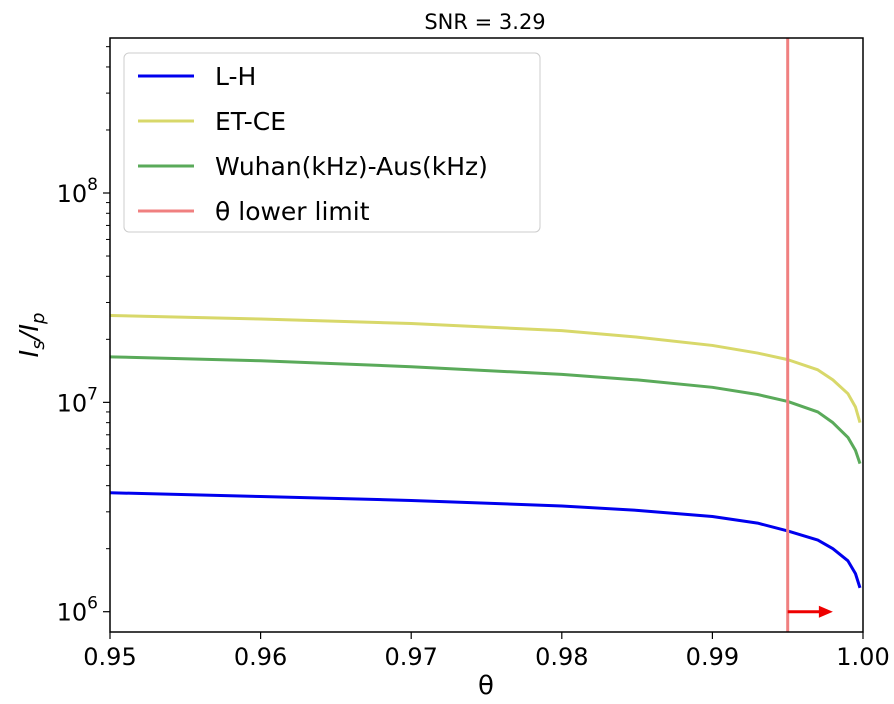 This screenshot has height=704, width=894. I want to click on y-axis-label: Is/Ip, so click(32, 335).